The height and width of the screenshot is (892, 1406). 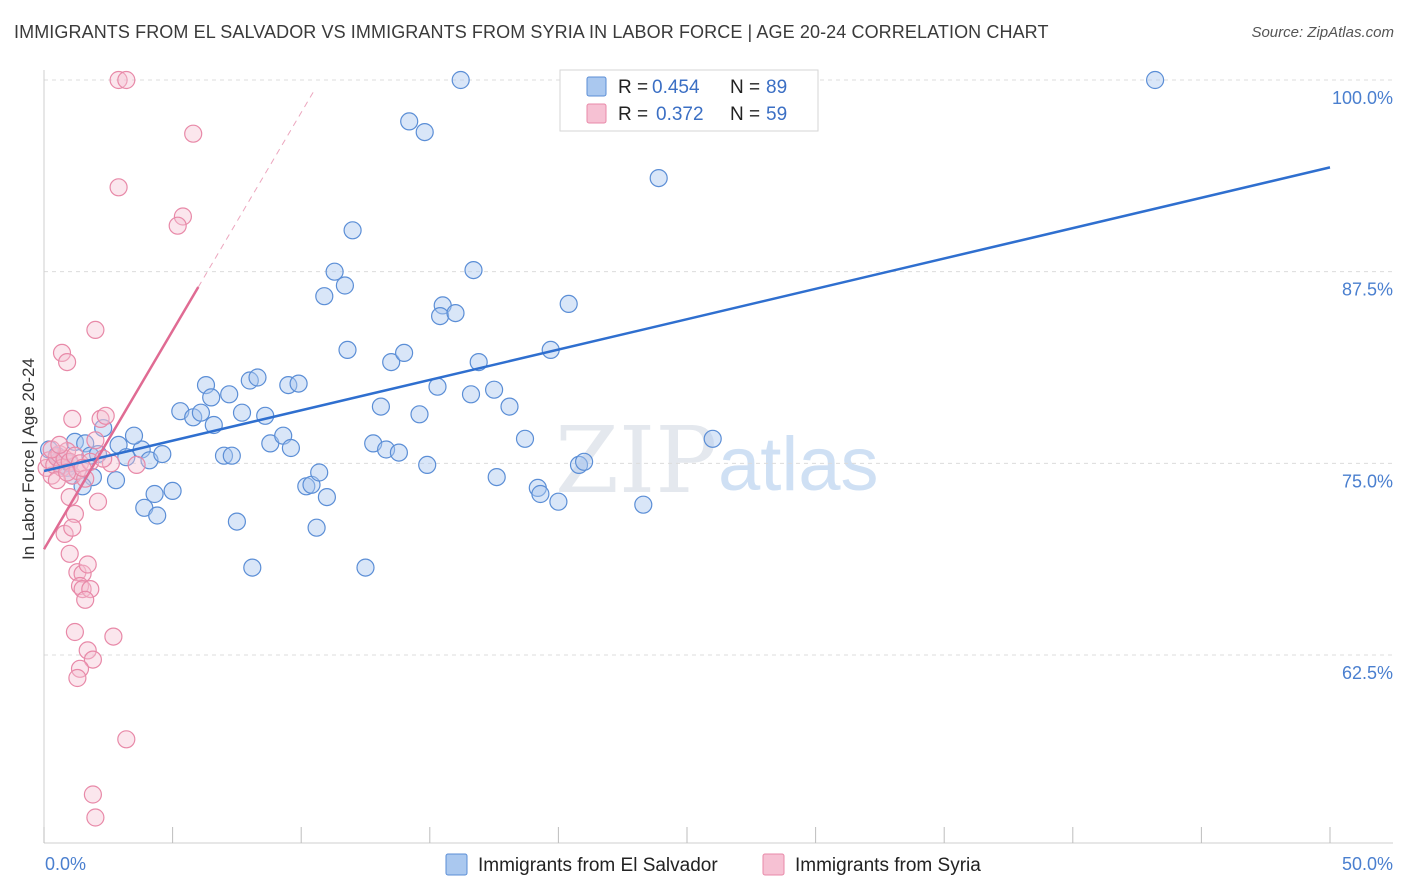 What do you see at coordinates (676, 87) in the screenshot?
I see `legend-r-value-1: 0.454` at bounding box center [676, 87].